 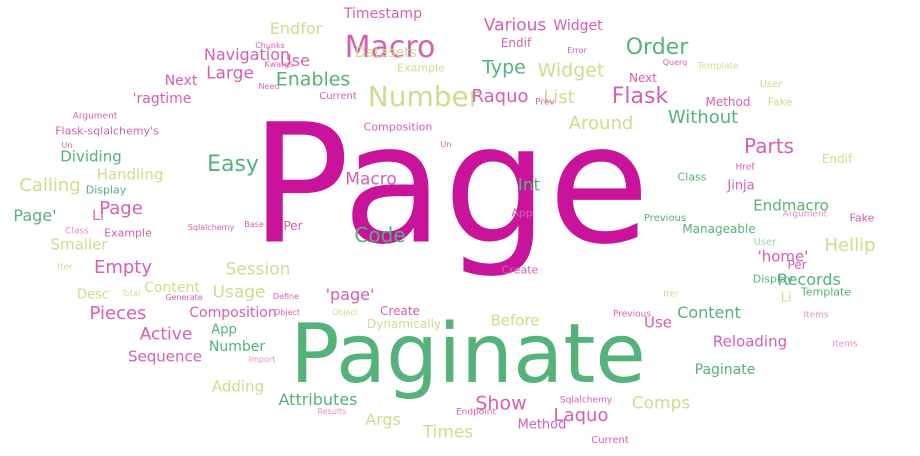 I want to click on word-110: Object, so click(x=287, y=312).